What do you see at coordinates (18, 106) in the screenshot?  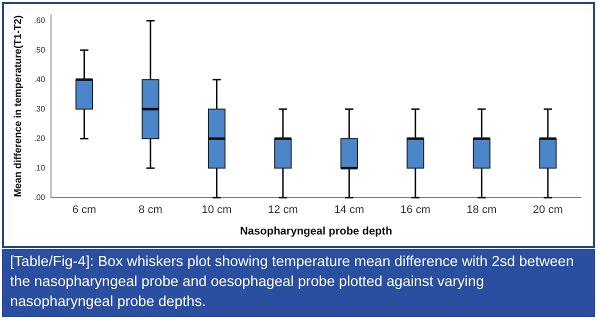 I see `y-axis-title: Mean difference in temperature(T1-T2)` at bounding box center [18, 106].